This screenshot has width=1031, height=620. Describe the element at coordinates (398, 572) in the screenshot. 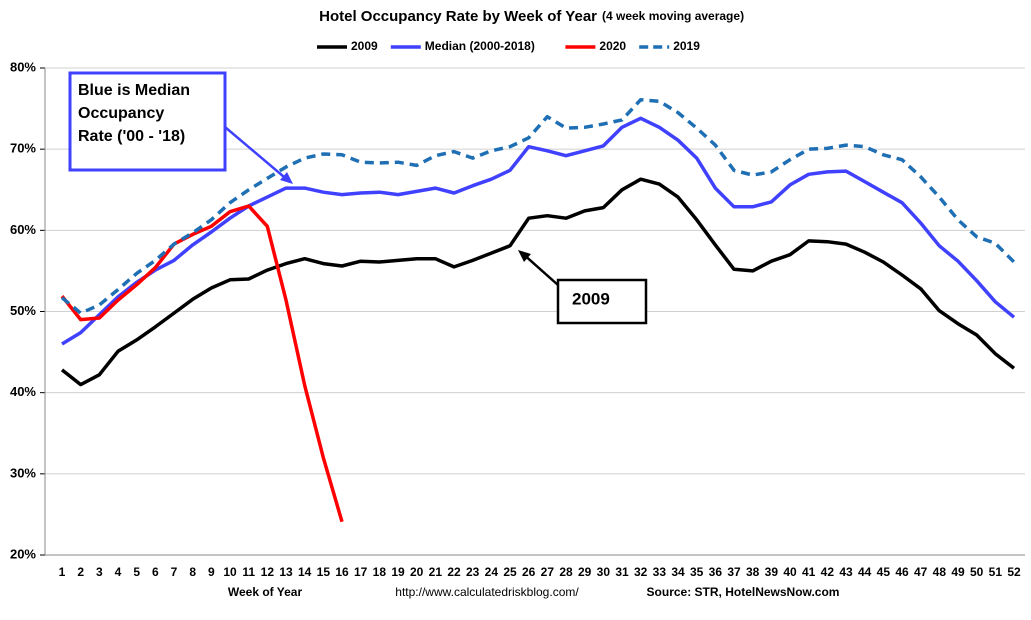

I see `x-tick-label: 19` at that location.